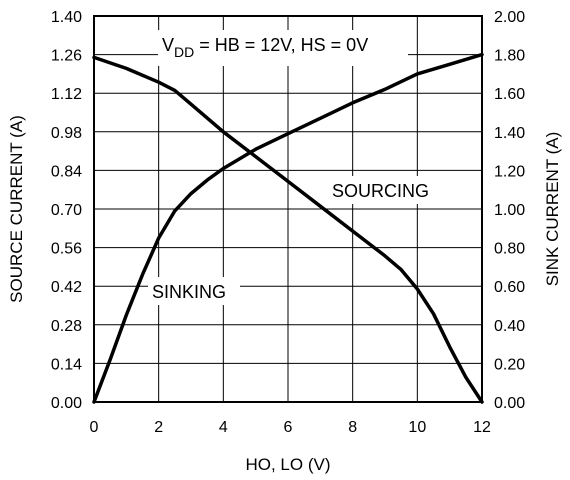  What do you see at coordinates (509, 94) in the screenshot?
I see `y-tick-label-right: 1.60` at bounding box center [509, 94].